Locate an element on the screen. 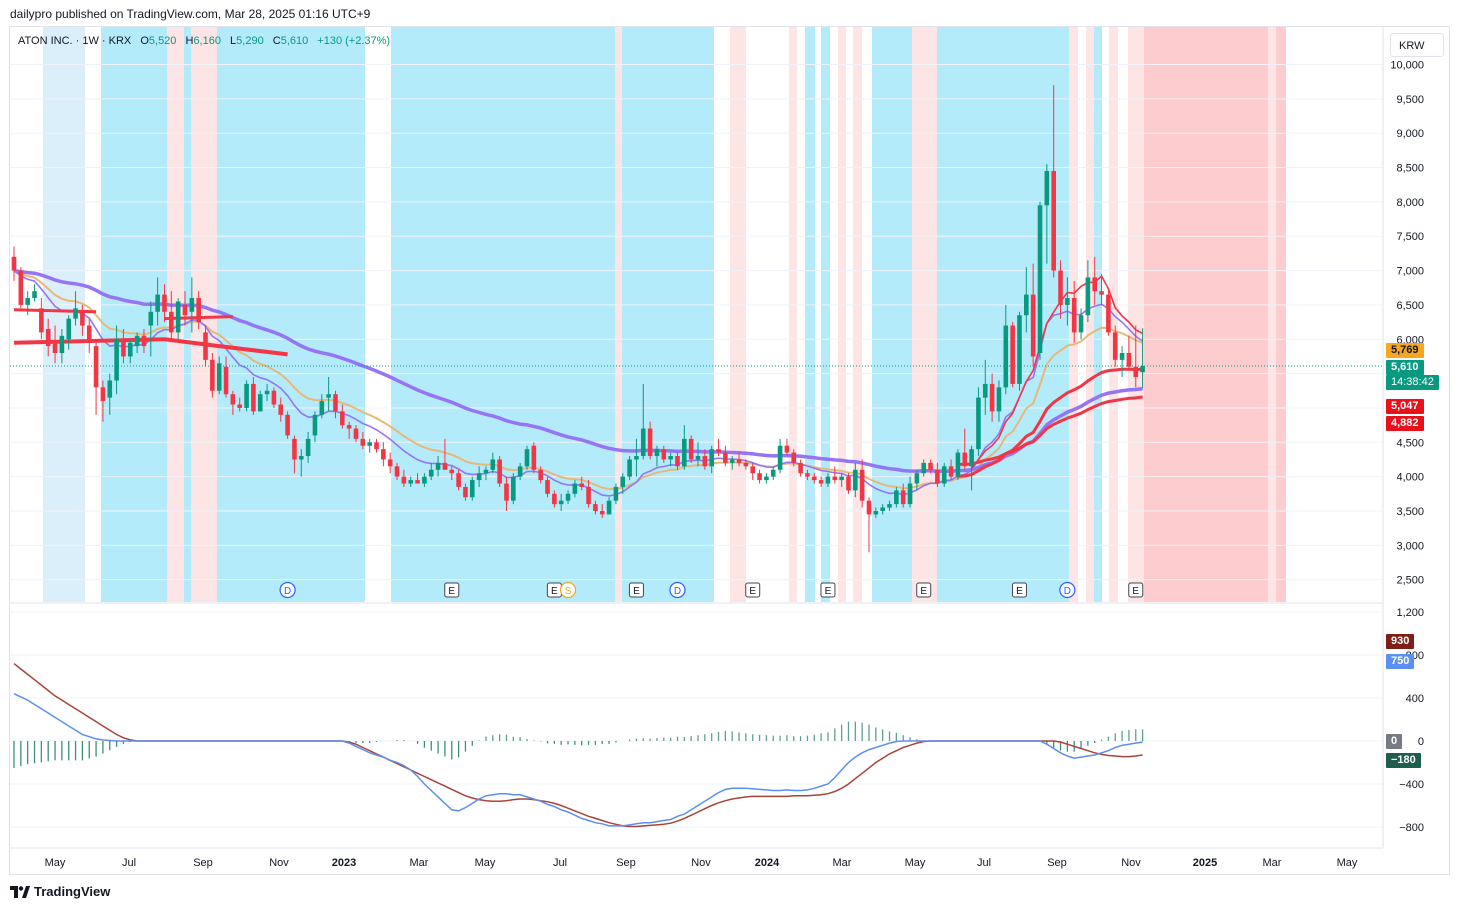 The width and height of the screenshot is (1460, 912). price-tick-label: 8,000 is located at coordinates (1410, 203).